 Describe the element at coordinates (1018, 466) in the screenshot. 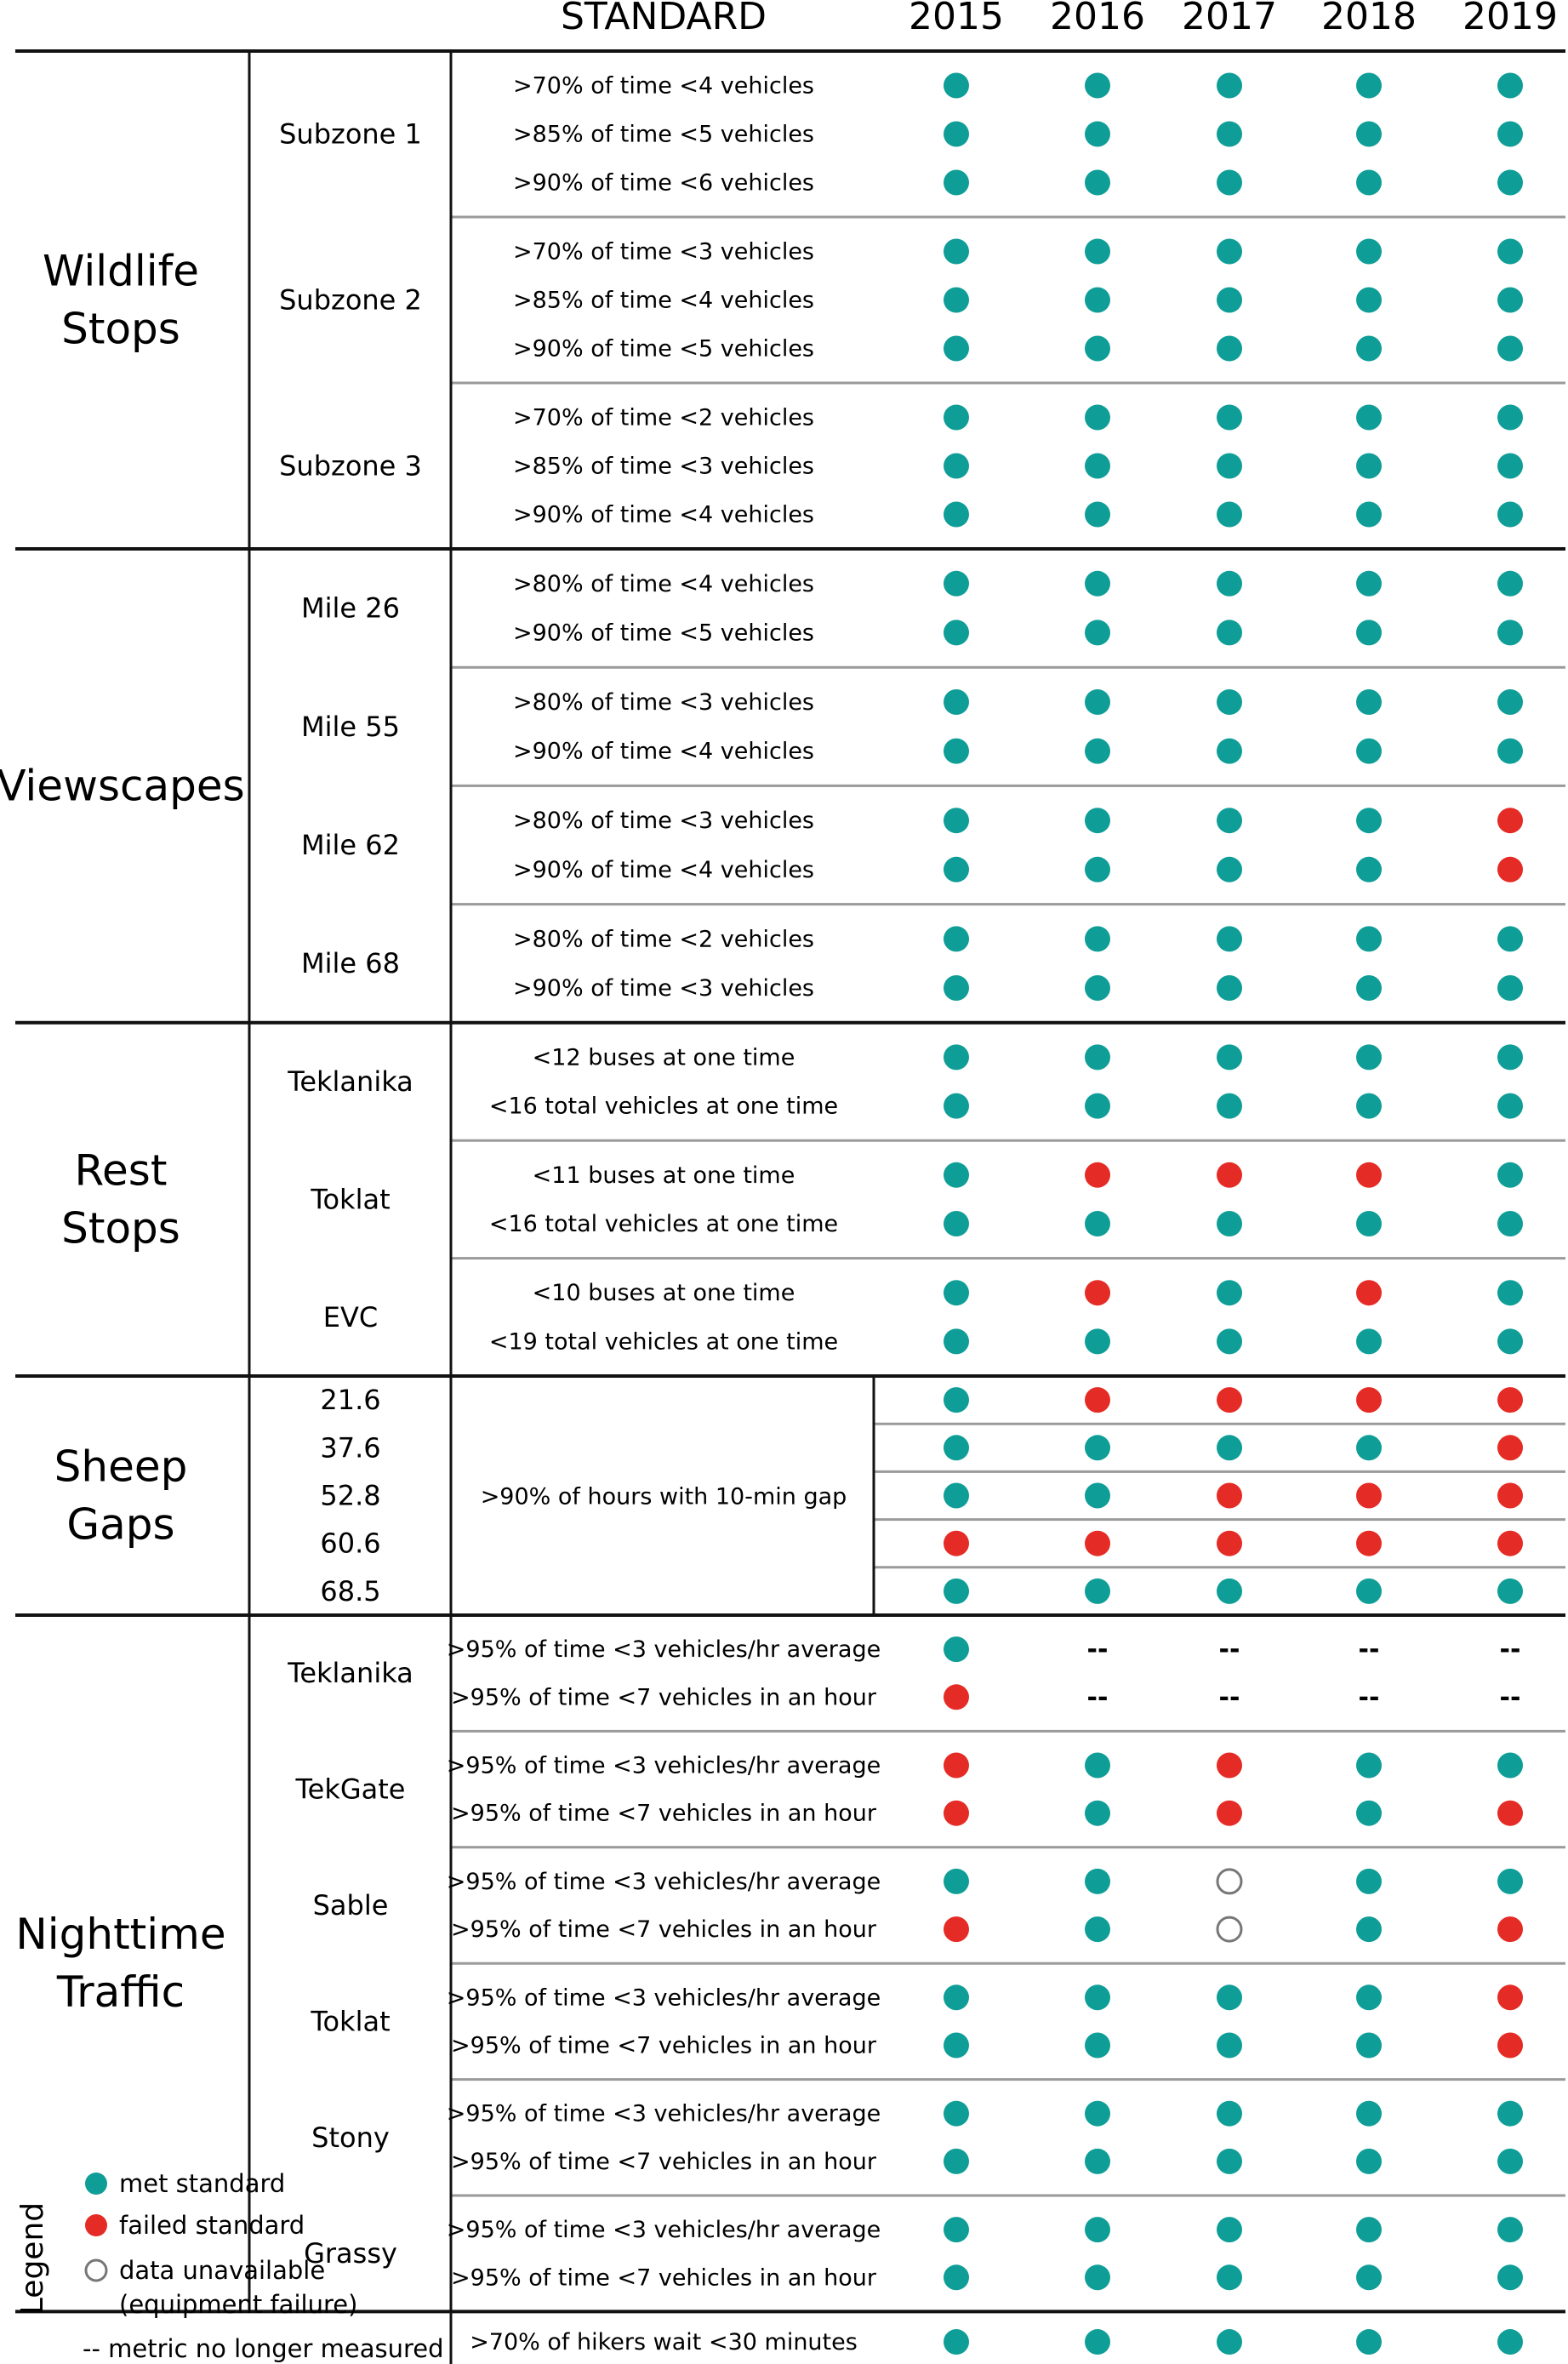

I see `table-row: >85% of time <3 vehicles` at that location.